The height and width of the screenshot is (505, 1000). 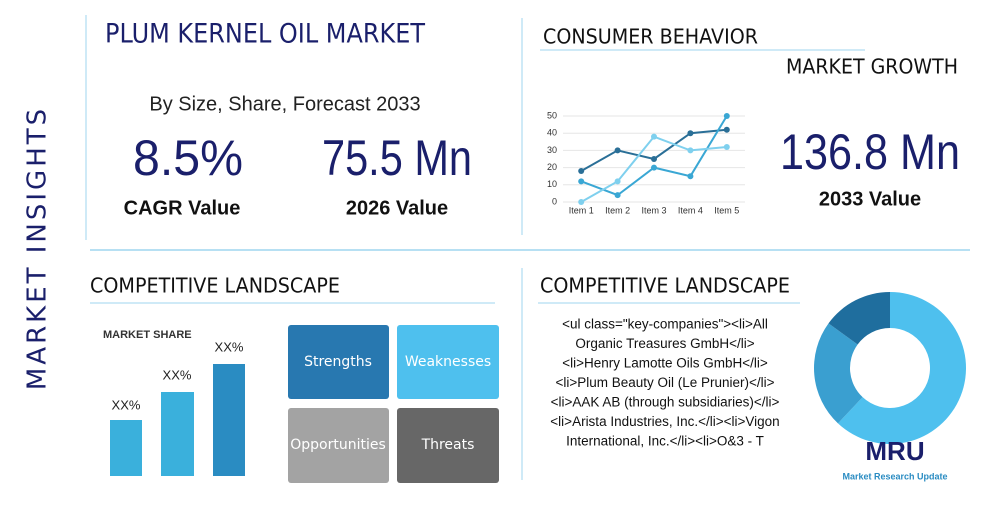 I want to click on section-subtitle: MARKET GROWTH, so click(x=872, y=67).